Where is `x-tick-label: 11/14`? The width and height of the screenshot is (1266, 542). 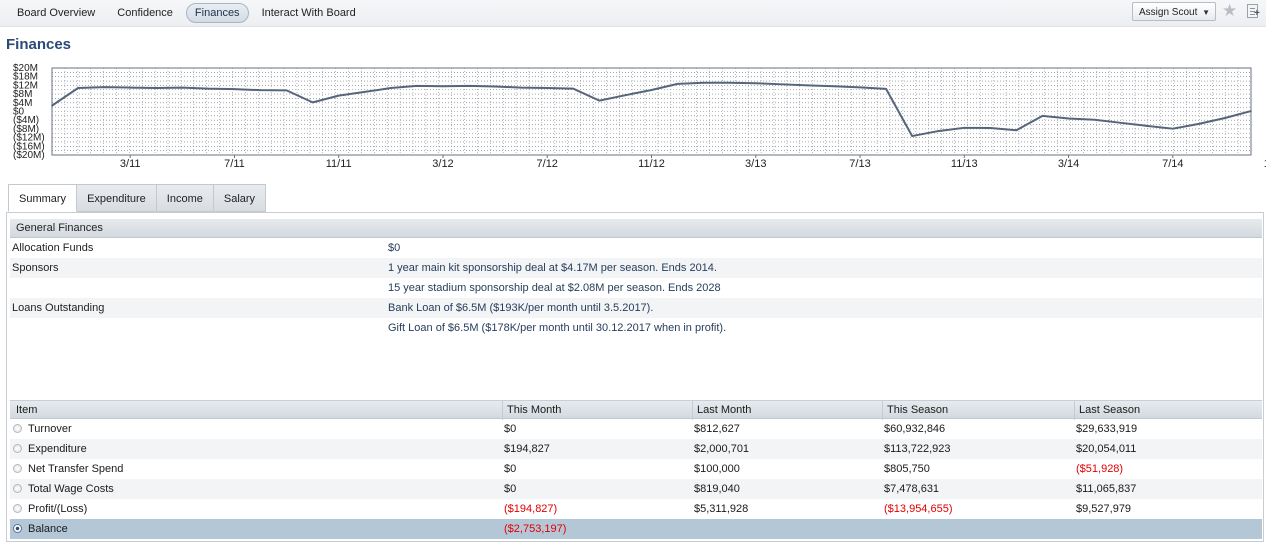
x-tick-label: 11/14 is located at coordinates (1265, 164).